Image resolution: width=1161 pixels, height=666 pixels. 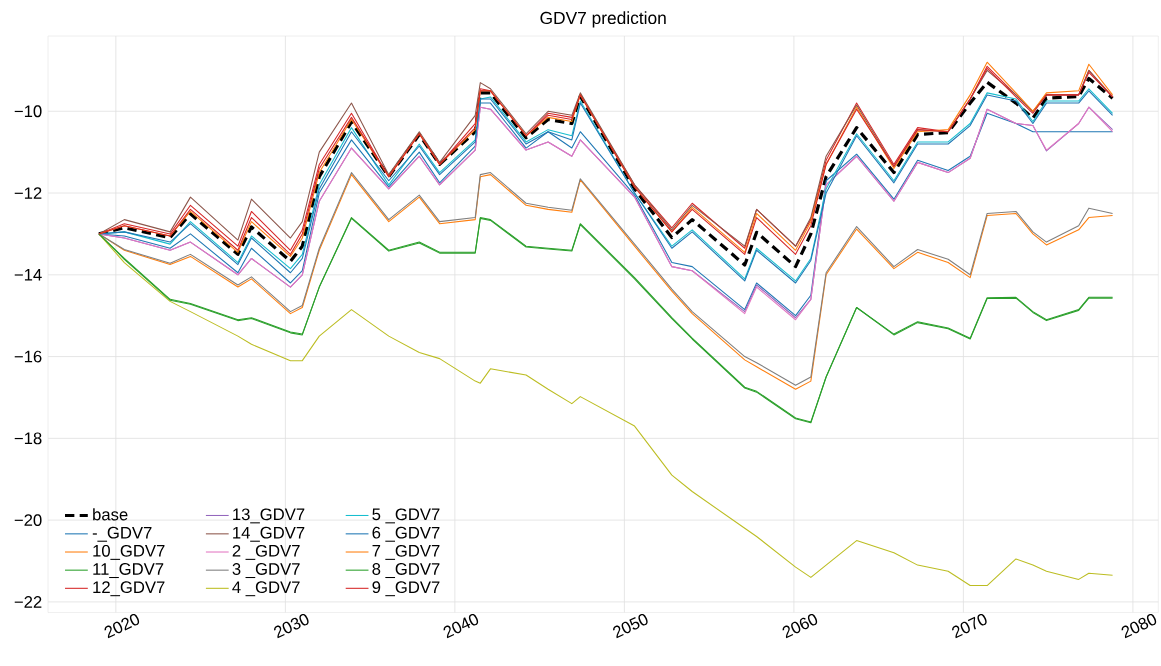 I want to click on legend-label: 5 _GDV7, so click(x=406, y=516).